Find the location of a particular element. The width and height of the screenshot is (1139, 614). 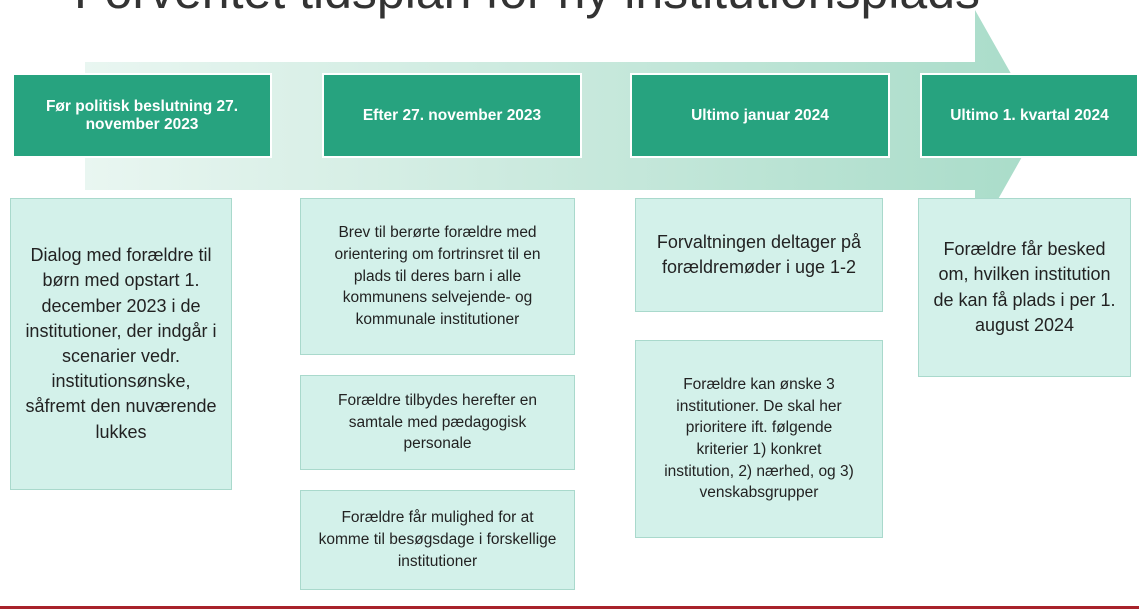

phase-header: Efter 27. november 2023 is located at coordinates (452, 115).